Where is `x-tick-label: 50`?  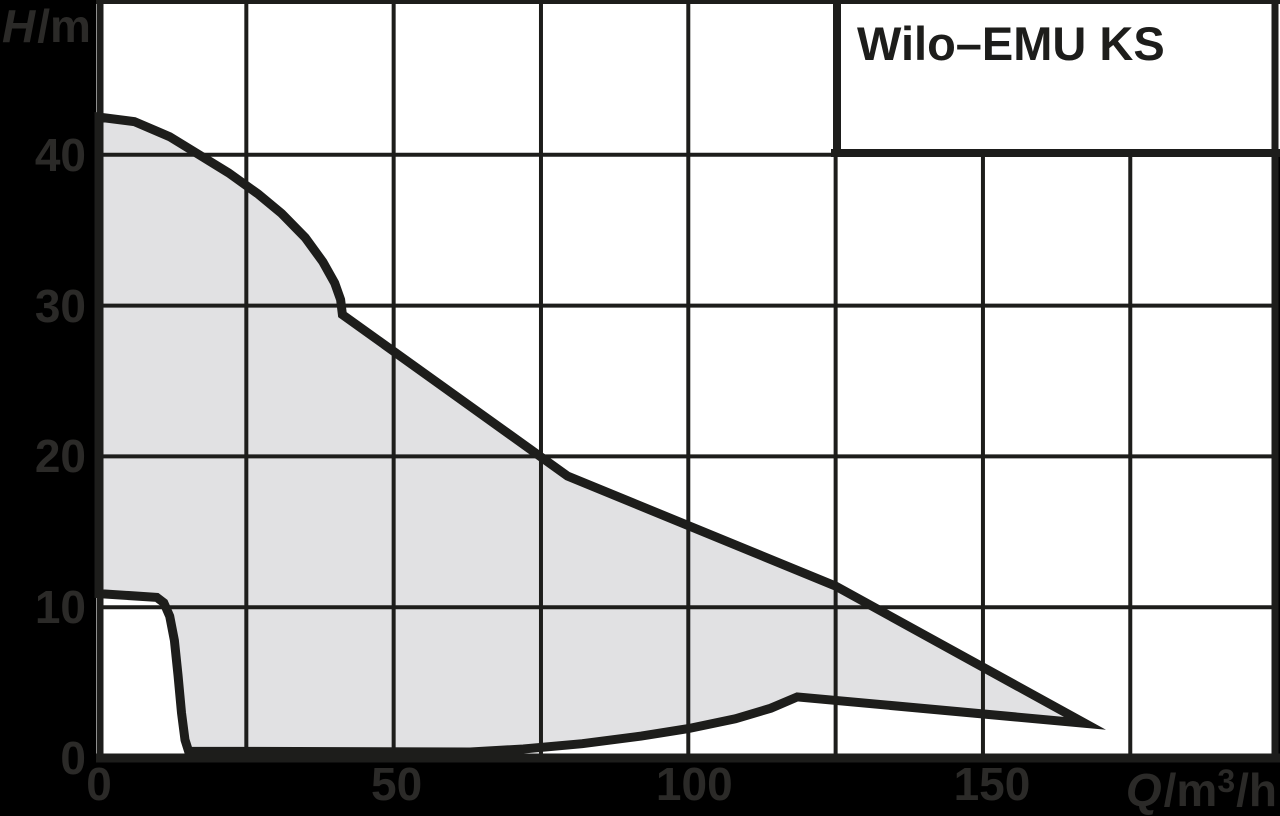 x-tick-label: 50 is located at coordinates (397, 784).